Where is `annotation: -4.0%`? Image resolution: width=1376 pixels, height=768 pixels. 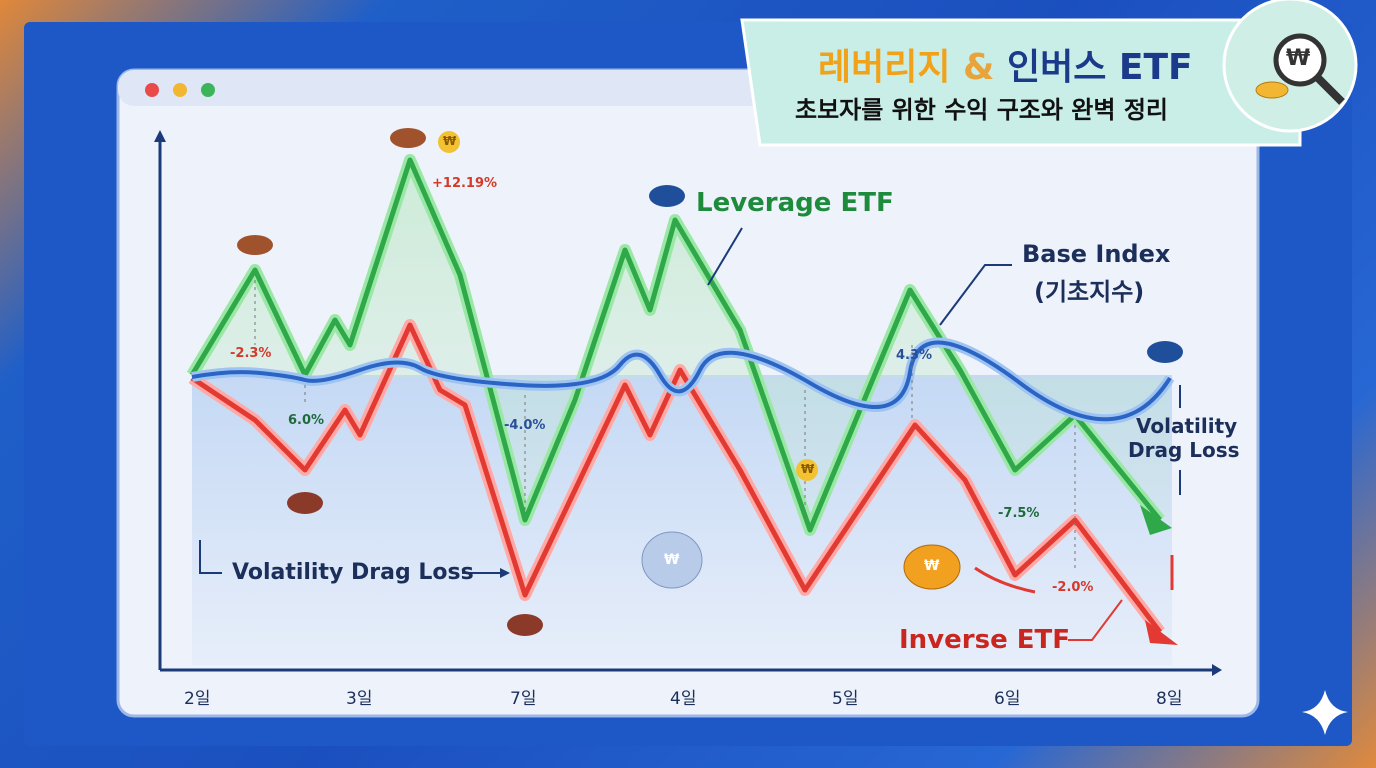 annotation: -4.0% is located at coordinates (525, 425).